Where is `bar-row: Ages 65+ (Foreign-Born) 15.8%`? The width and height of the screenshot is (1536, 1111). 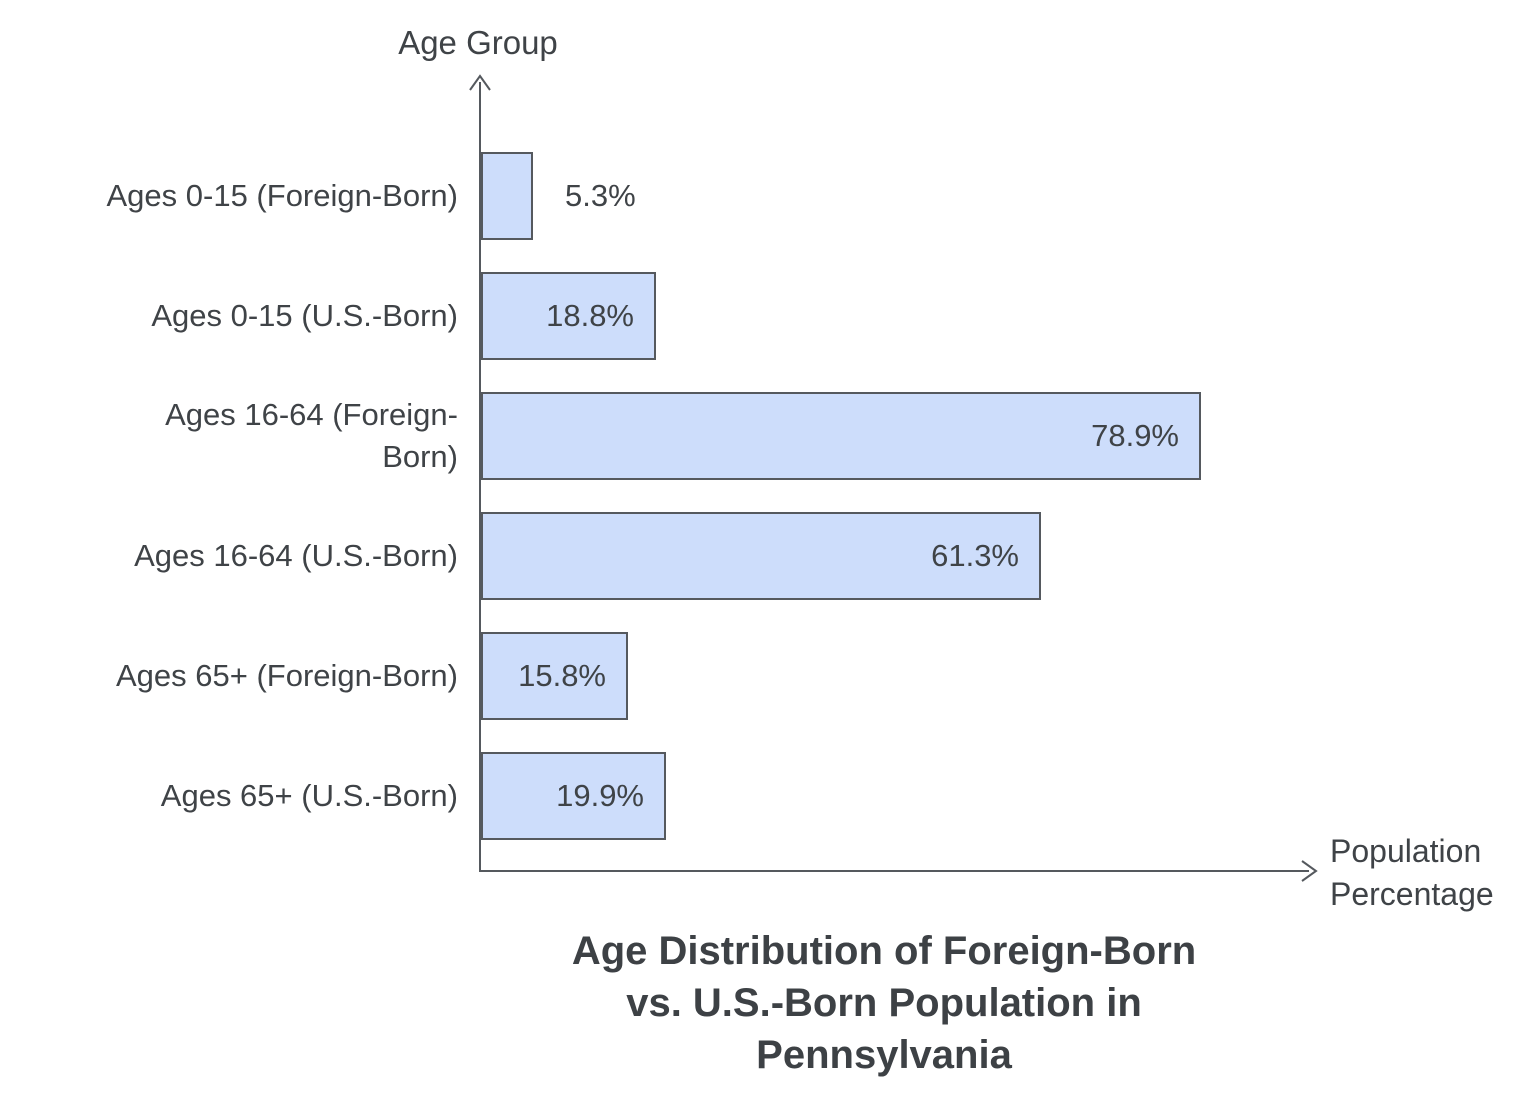
bar-row: Ages 65+ (Foreign-Born) 15.8% is located at coordinates (768, 692).